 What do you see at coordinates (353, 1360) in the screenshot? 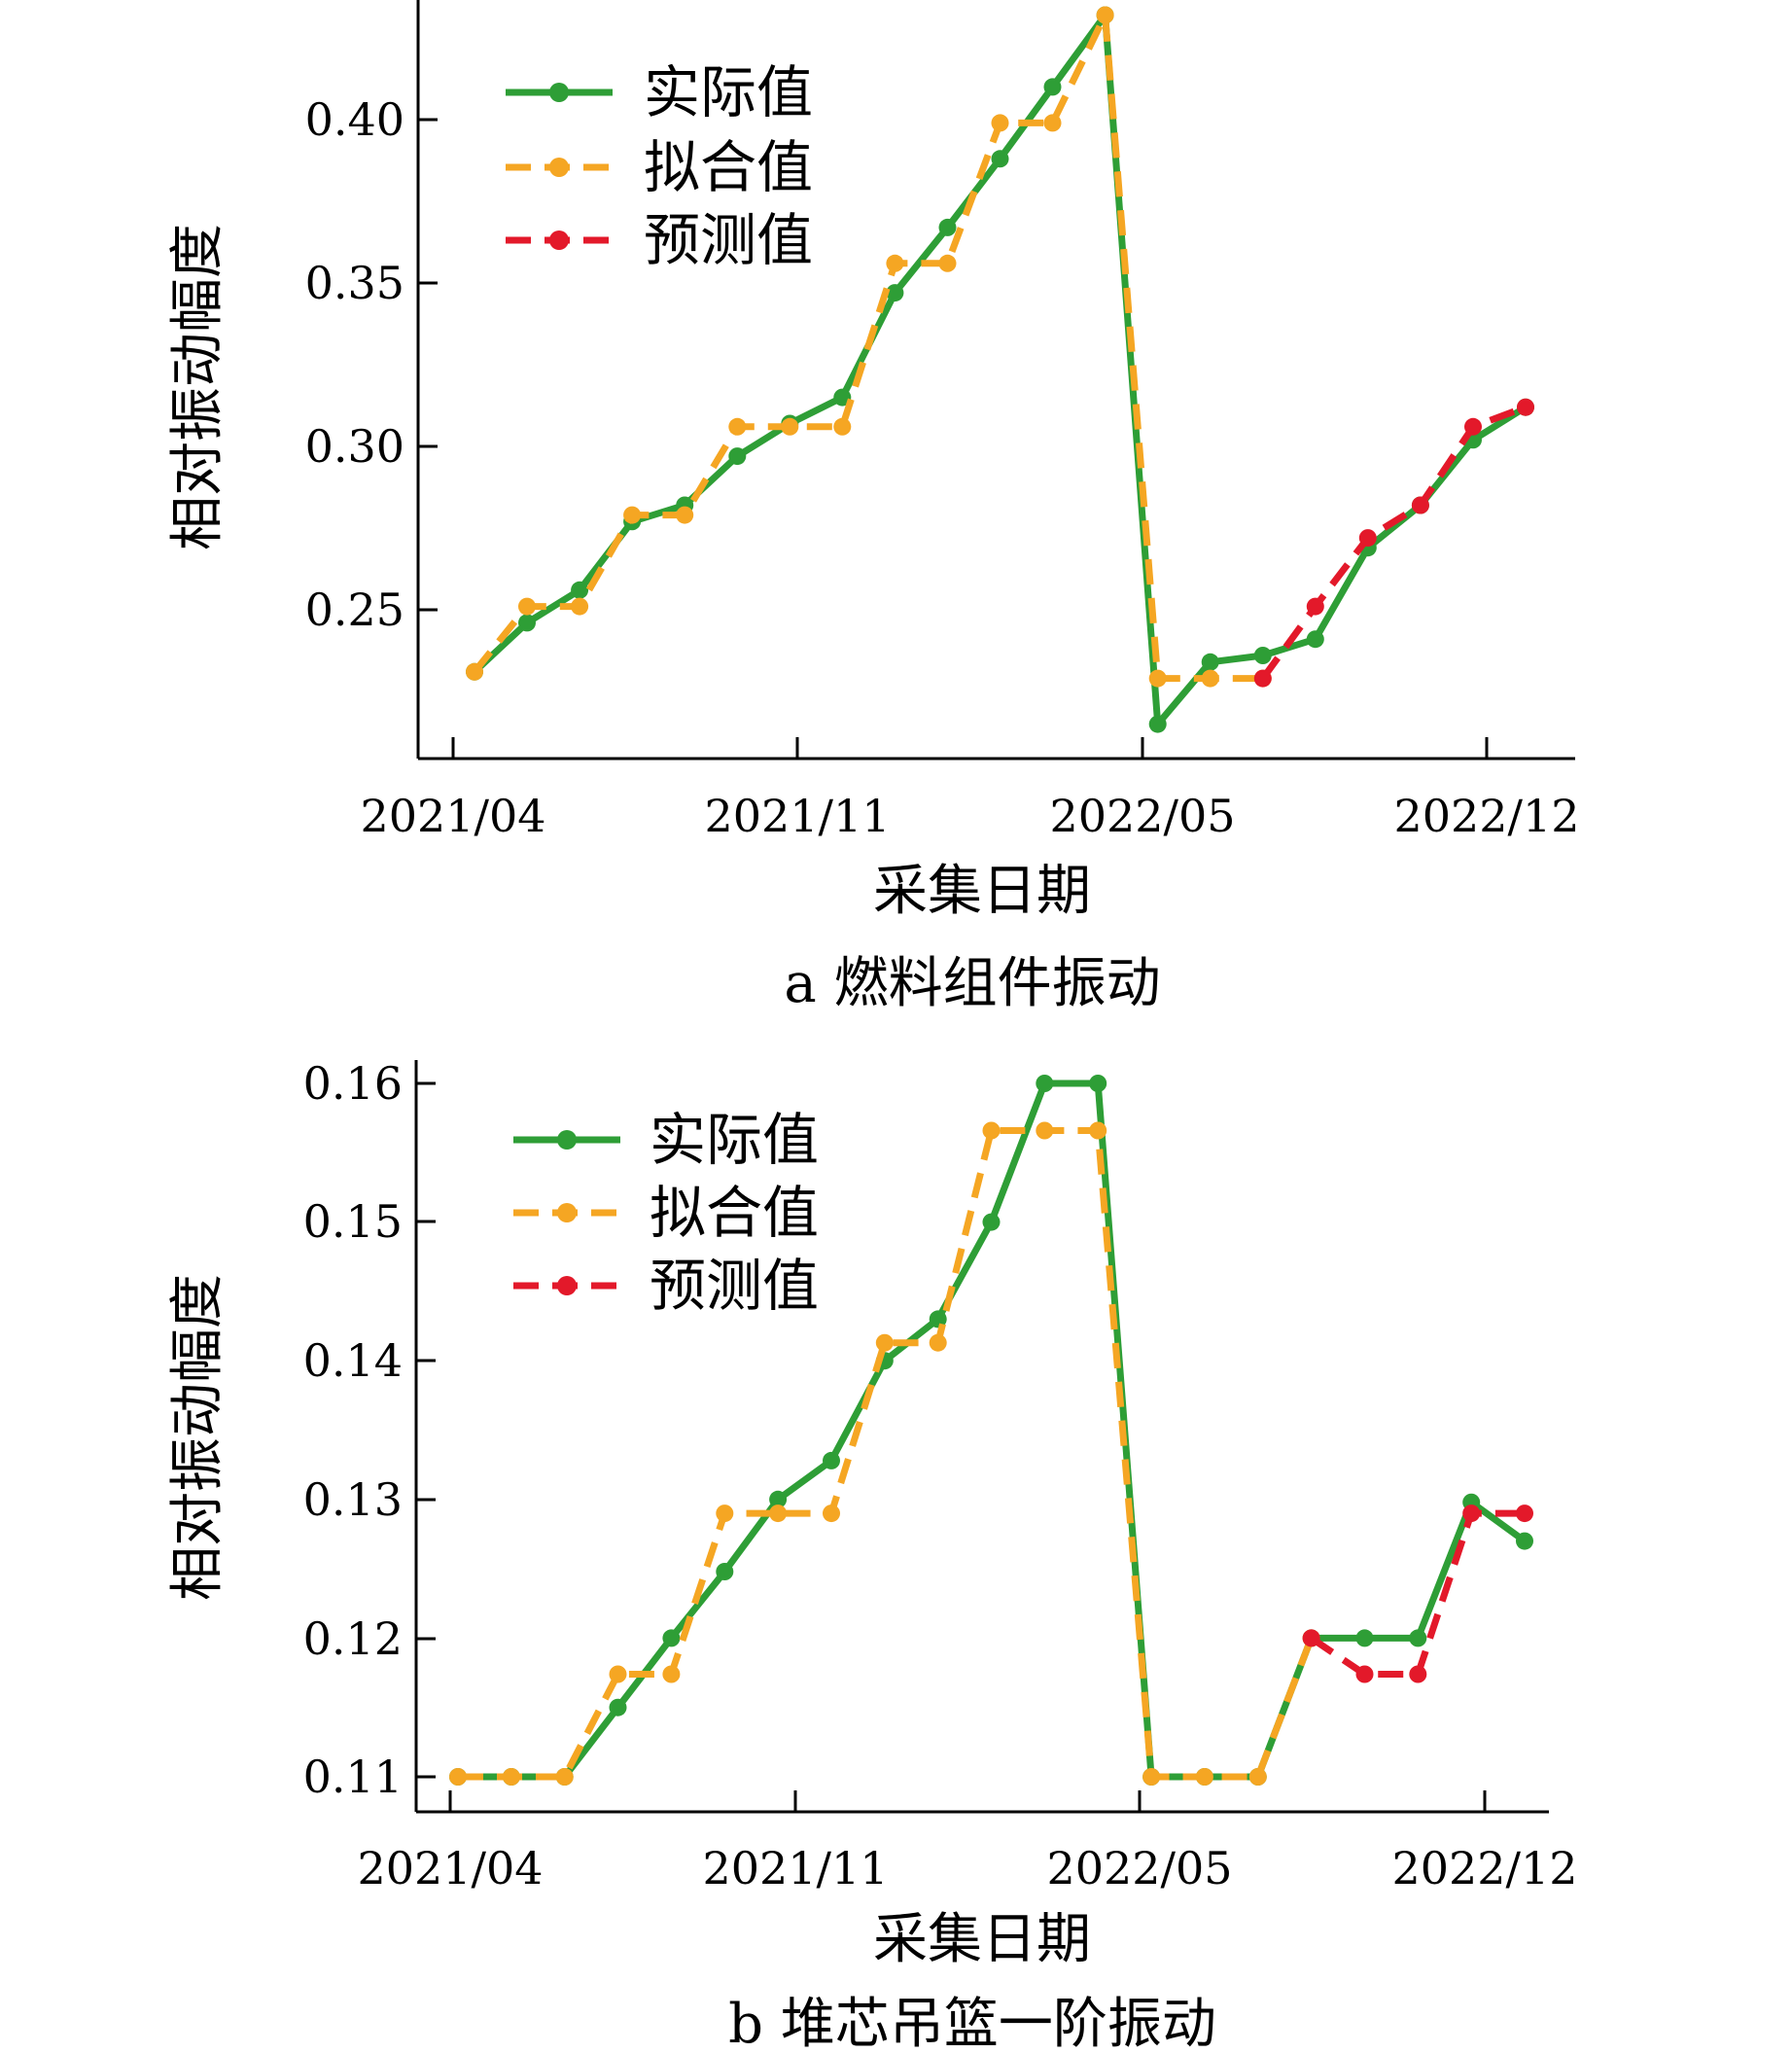
I see `y-tick-label: 0.14` at bounding box center [353, 1360].